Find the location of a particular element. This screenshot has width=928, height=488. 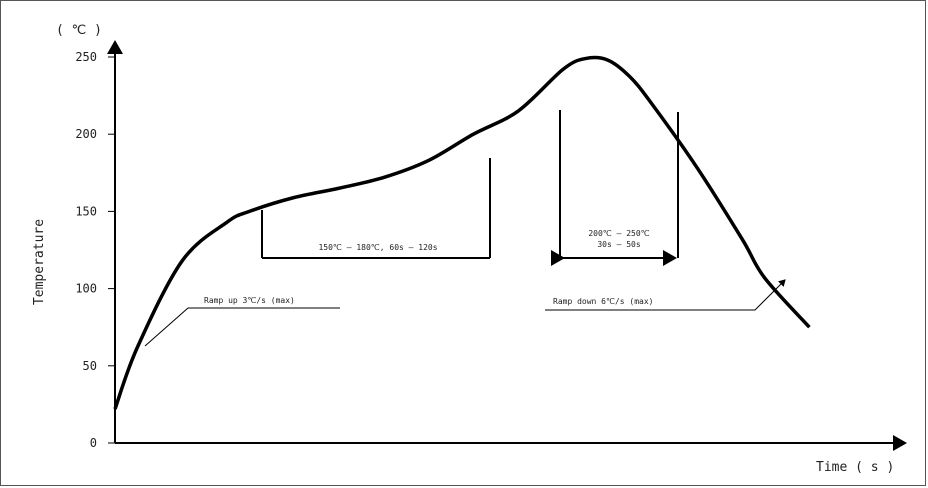

y-tick-label: 50 is located at coordinates (90, 366).